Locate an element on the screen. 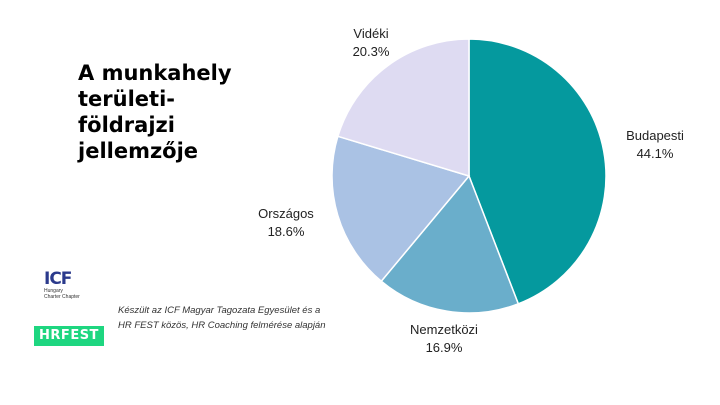 The image size is (720, 405). icf-logo-mark: ICF is located at coordinates (58, 279).